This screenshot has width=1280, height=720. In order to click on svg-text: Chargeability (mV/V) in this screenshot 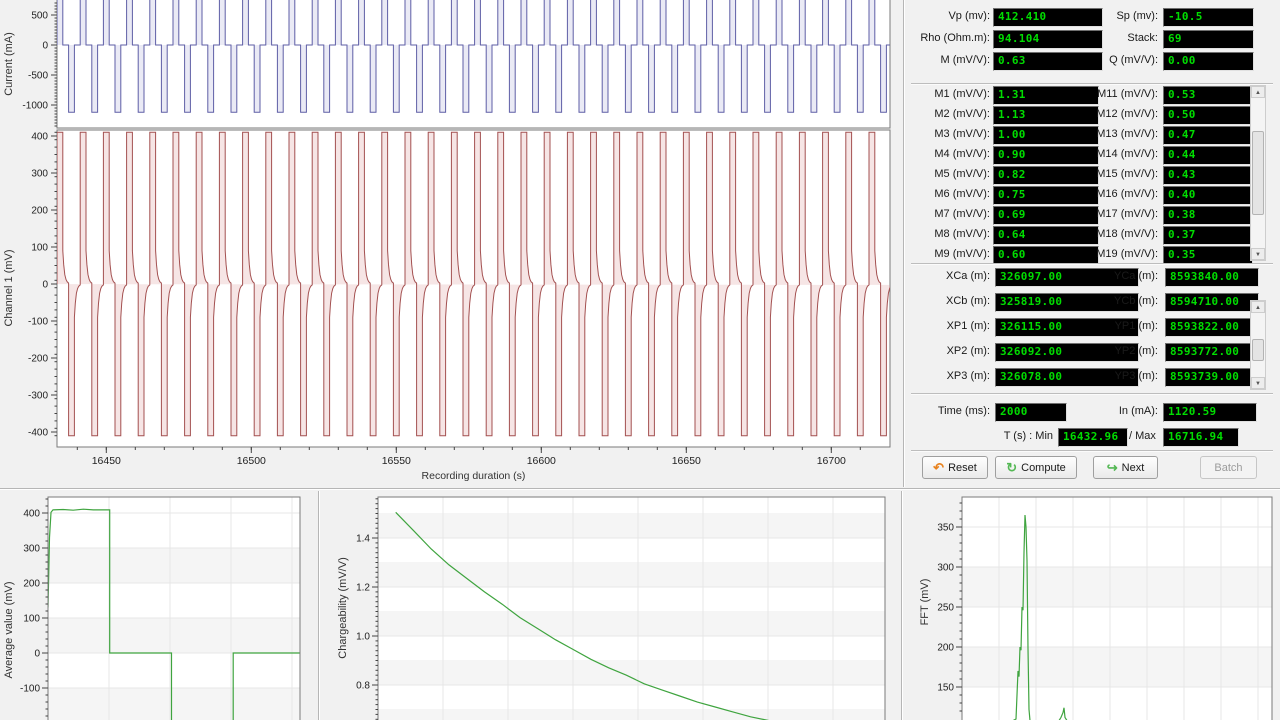, I will do `click(343, 607)`.